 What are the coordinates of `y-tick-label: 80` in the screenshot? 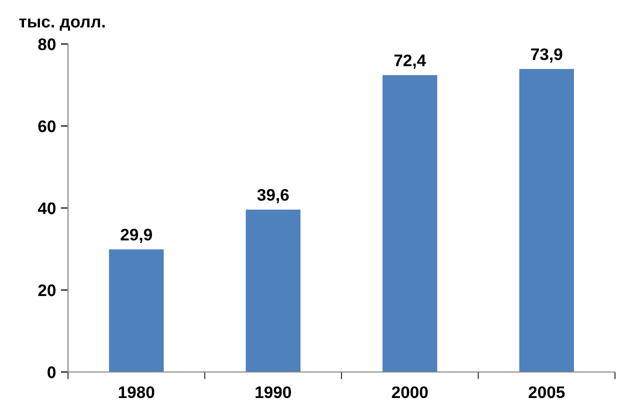 It's located at (47, 44).